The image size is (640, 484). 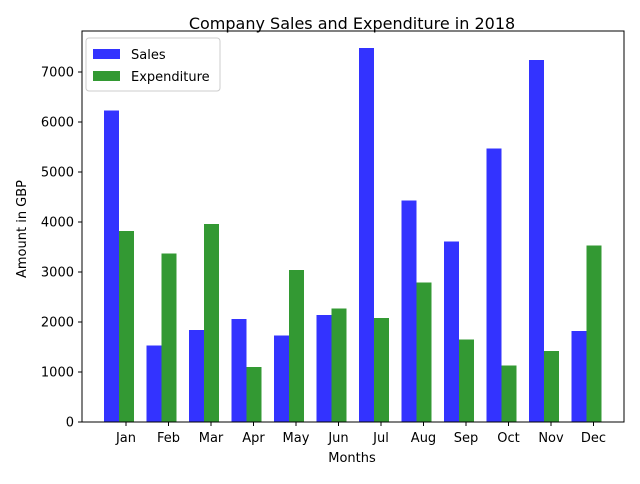 I want to click on bar-sales-jul, so click(x=366, y=235).